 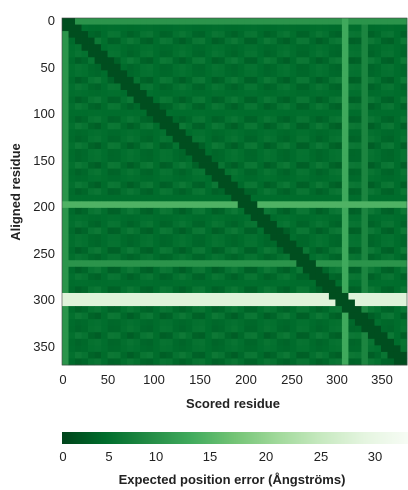 I want to click on colorbar-tick-label: 25, so click(x=321, y=456).